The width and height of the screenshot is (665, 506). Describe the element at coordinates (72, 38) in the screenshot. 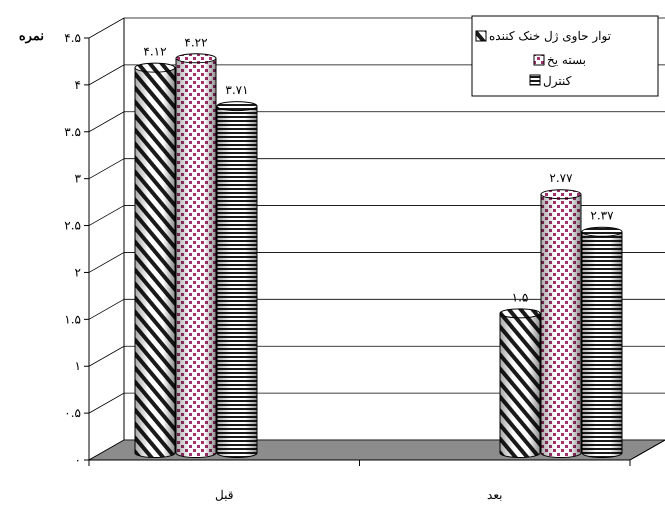

I see `y-tick-label: ۴.۵` at that location.